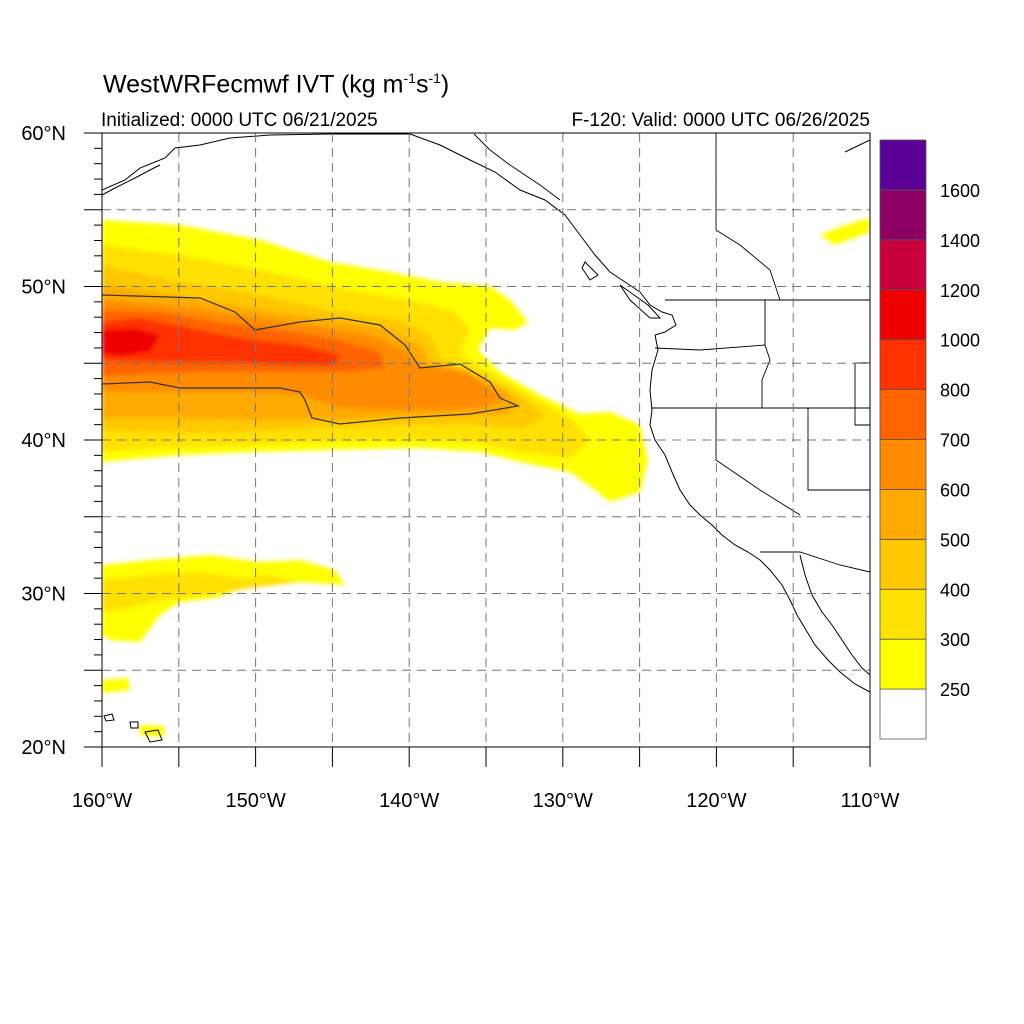 This screenshot has width=1024, height=1024. What do you see at coordinates (517, 167) in the screenshot?
I see `border-alaska-canada` at bounding box center [517, 167].